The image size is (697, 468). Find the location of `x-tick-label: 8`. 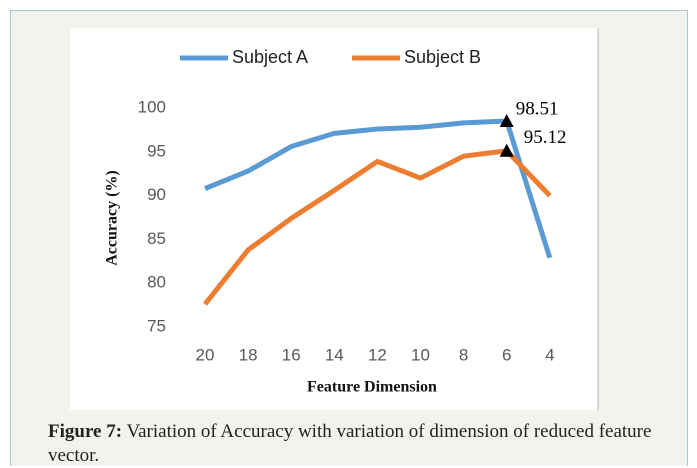

x-tick-label: 8 is located at coordinates (463, 354).